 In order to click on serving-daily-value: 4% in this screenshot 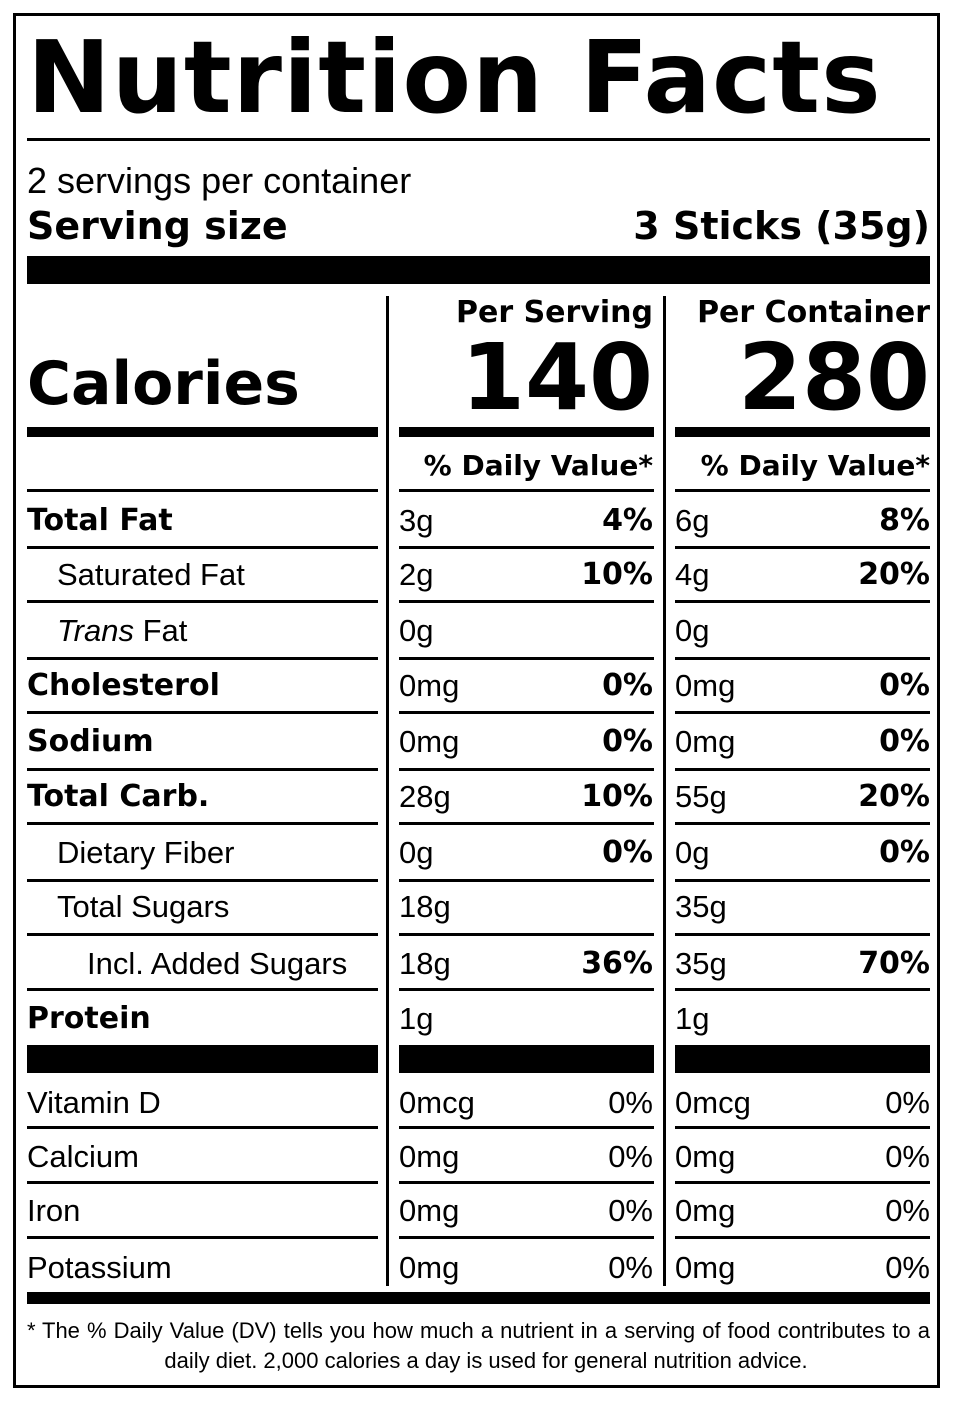, I will do `click(627, 520)`.